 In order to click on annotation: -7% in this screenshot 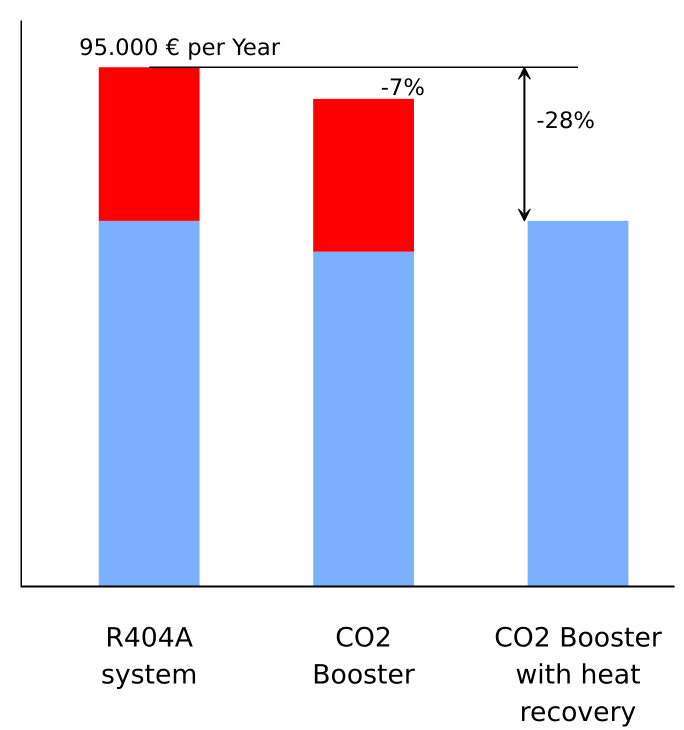, I will do `click(402, 87)`.